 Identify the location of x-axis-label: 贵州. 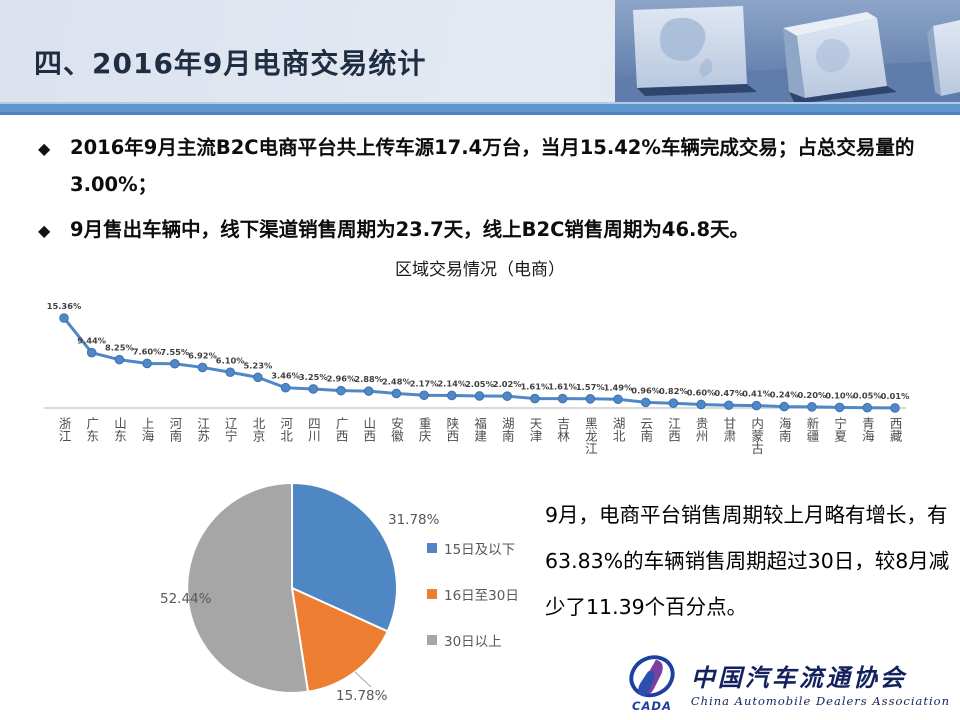
(701, 429).